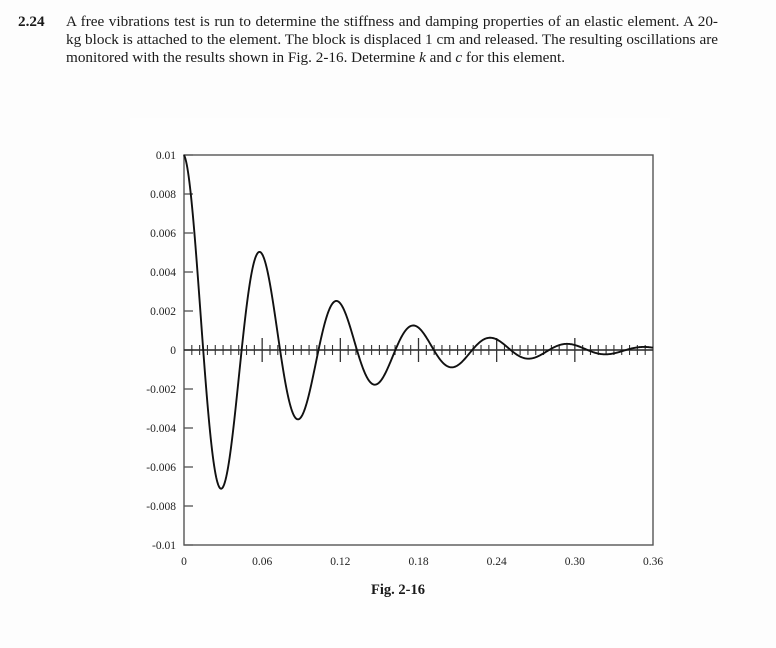  I want to click on y-tick-label: -0.01, so click(164, 546).